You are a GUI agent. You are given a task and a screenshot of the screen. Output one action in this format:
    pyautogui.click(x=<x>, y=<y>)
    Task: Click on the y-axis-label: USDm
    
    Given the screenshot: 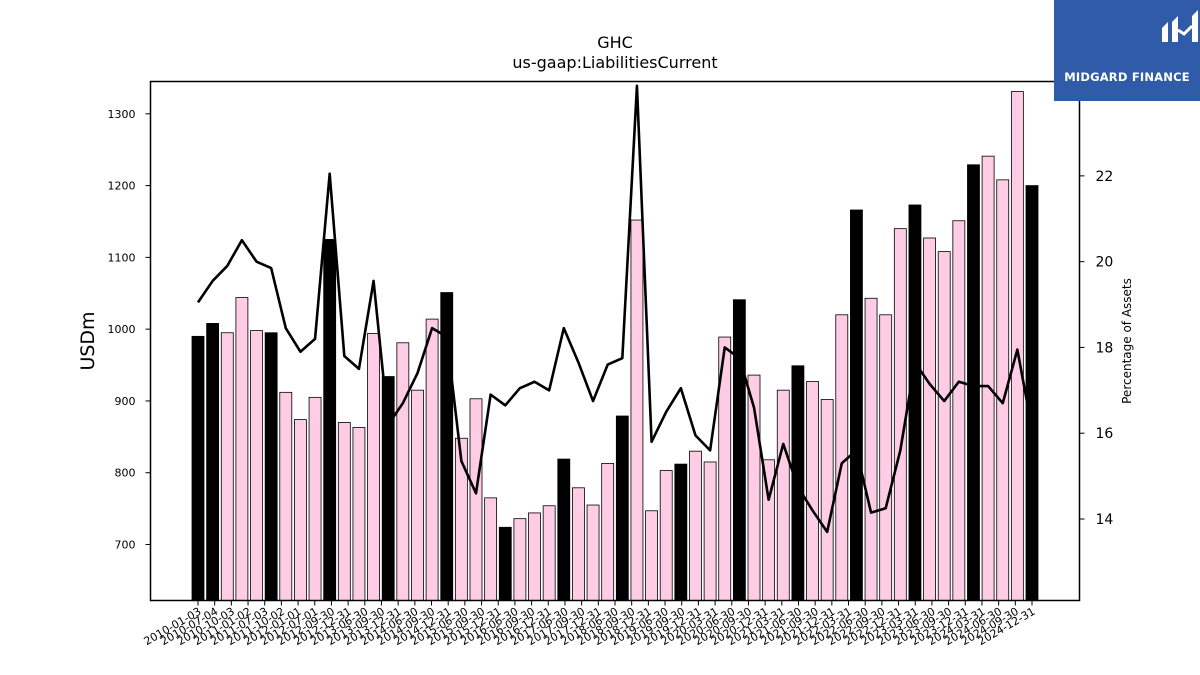 What is the action you would take?
    pyautogui.click(x=88, y=340)
    